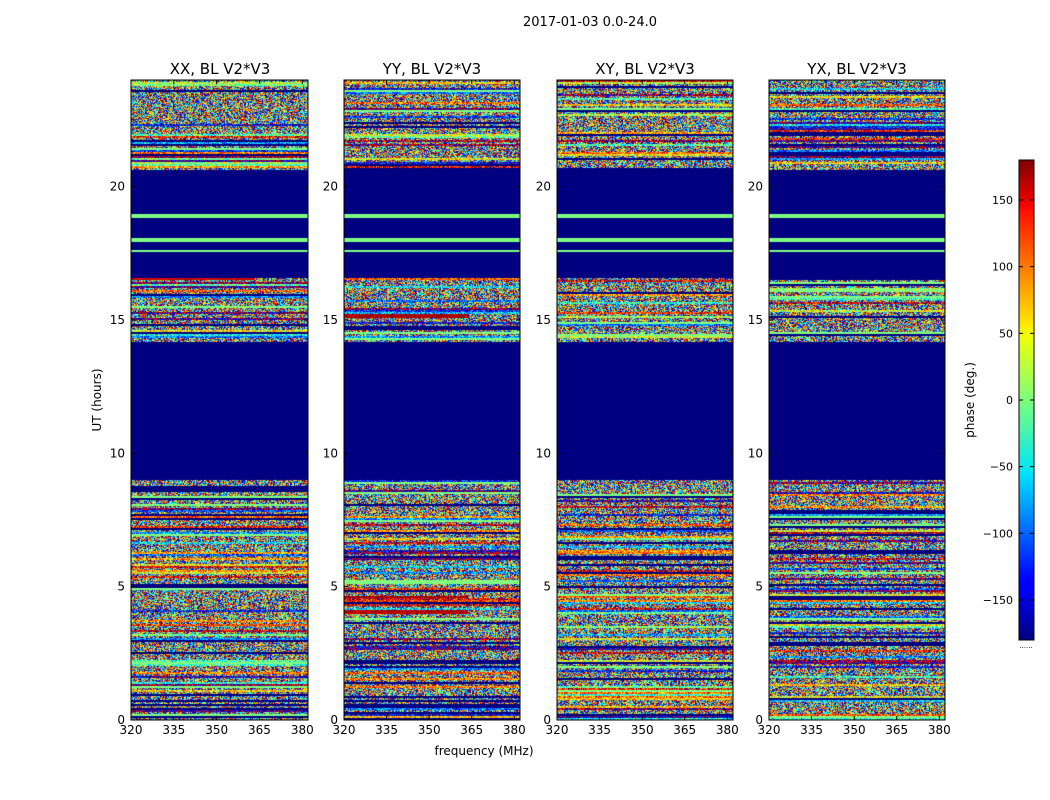  Describe the element at coordinates (1002, 267) in the screenshot. I see `colorbar-tick-label: 100` at that location.